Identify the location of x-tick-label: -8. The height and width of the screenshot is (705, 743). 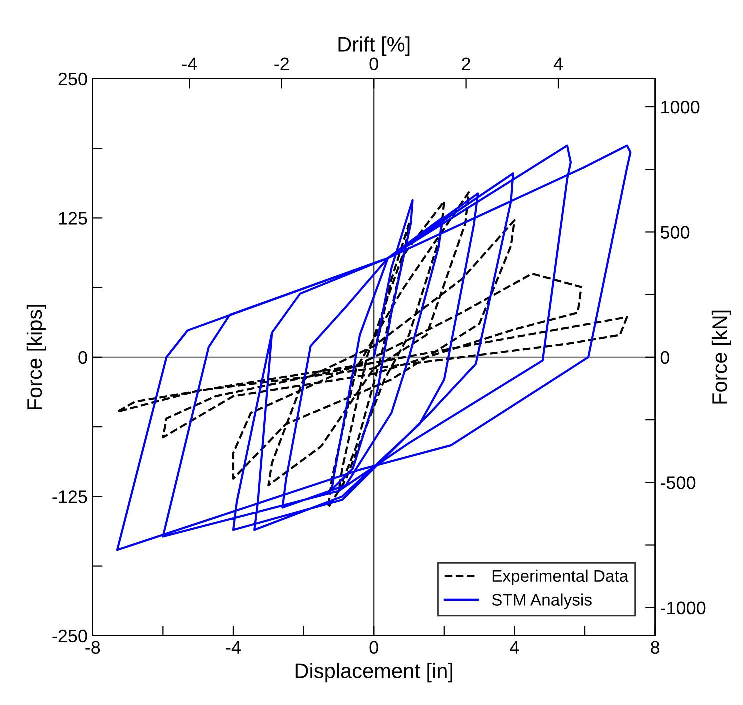
(93, 647).